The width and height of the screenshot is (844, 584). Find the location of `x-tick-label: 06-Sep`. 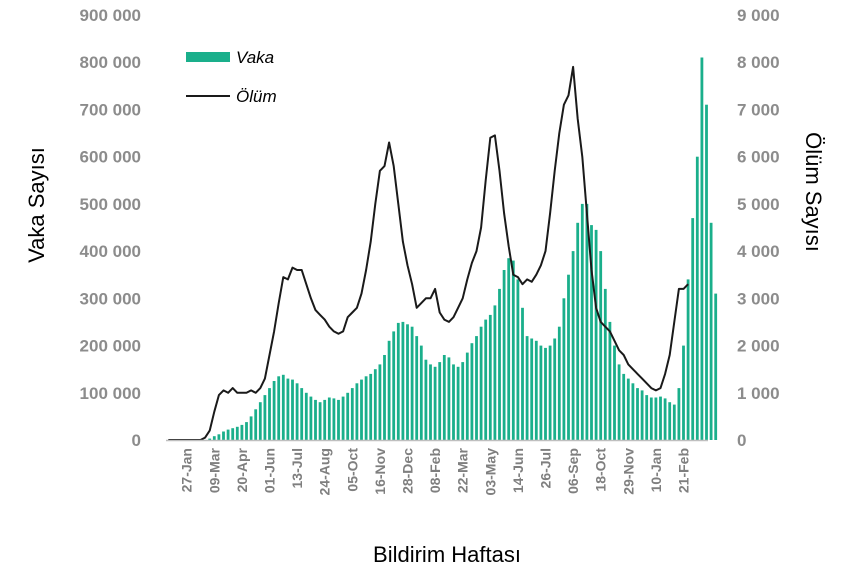

x-tick-label: 06-Sep is located at coordinates (573, 471).